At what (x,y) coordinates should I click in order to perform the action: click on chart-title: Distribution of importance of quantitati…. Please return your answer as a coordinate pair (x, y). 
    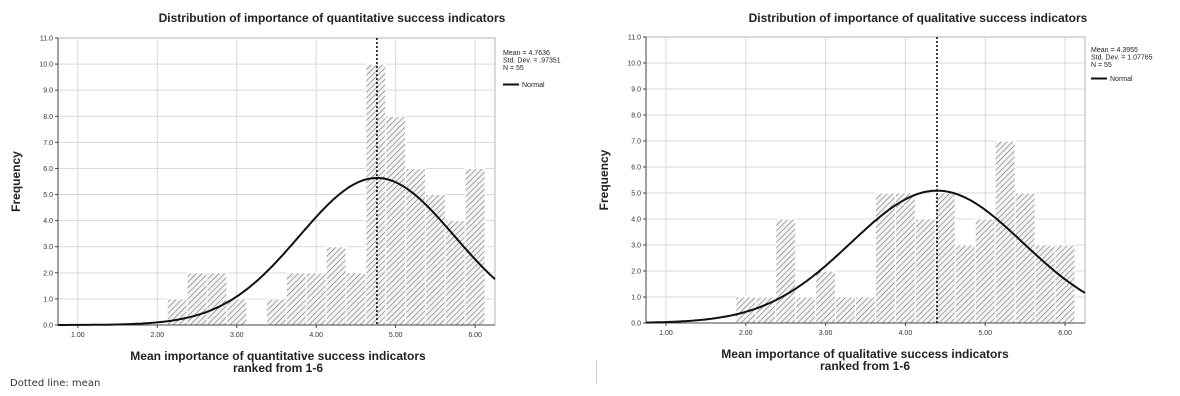
    Looking at the image, I should click on (332, 18).